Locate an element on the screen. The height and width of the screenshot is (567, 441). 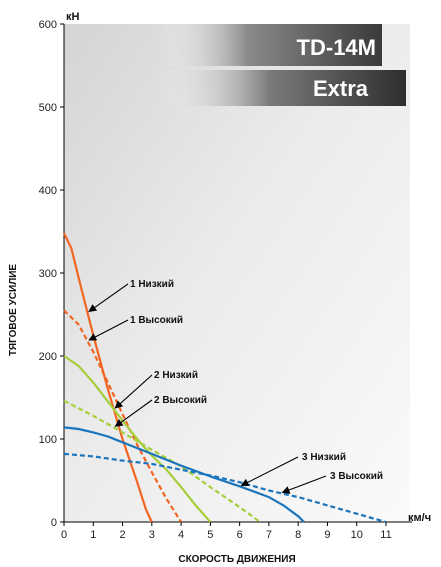
x-tick-label: 11 is located at coordinates (385, 535).